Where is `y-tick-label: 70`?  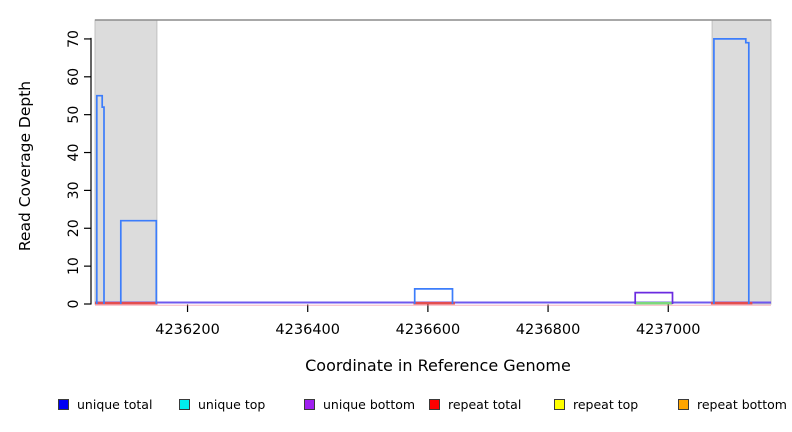 y-tick-label: 70 is located at coordinates (74, 39).